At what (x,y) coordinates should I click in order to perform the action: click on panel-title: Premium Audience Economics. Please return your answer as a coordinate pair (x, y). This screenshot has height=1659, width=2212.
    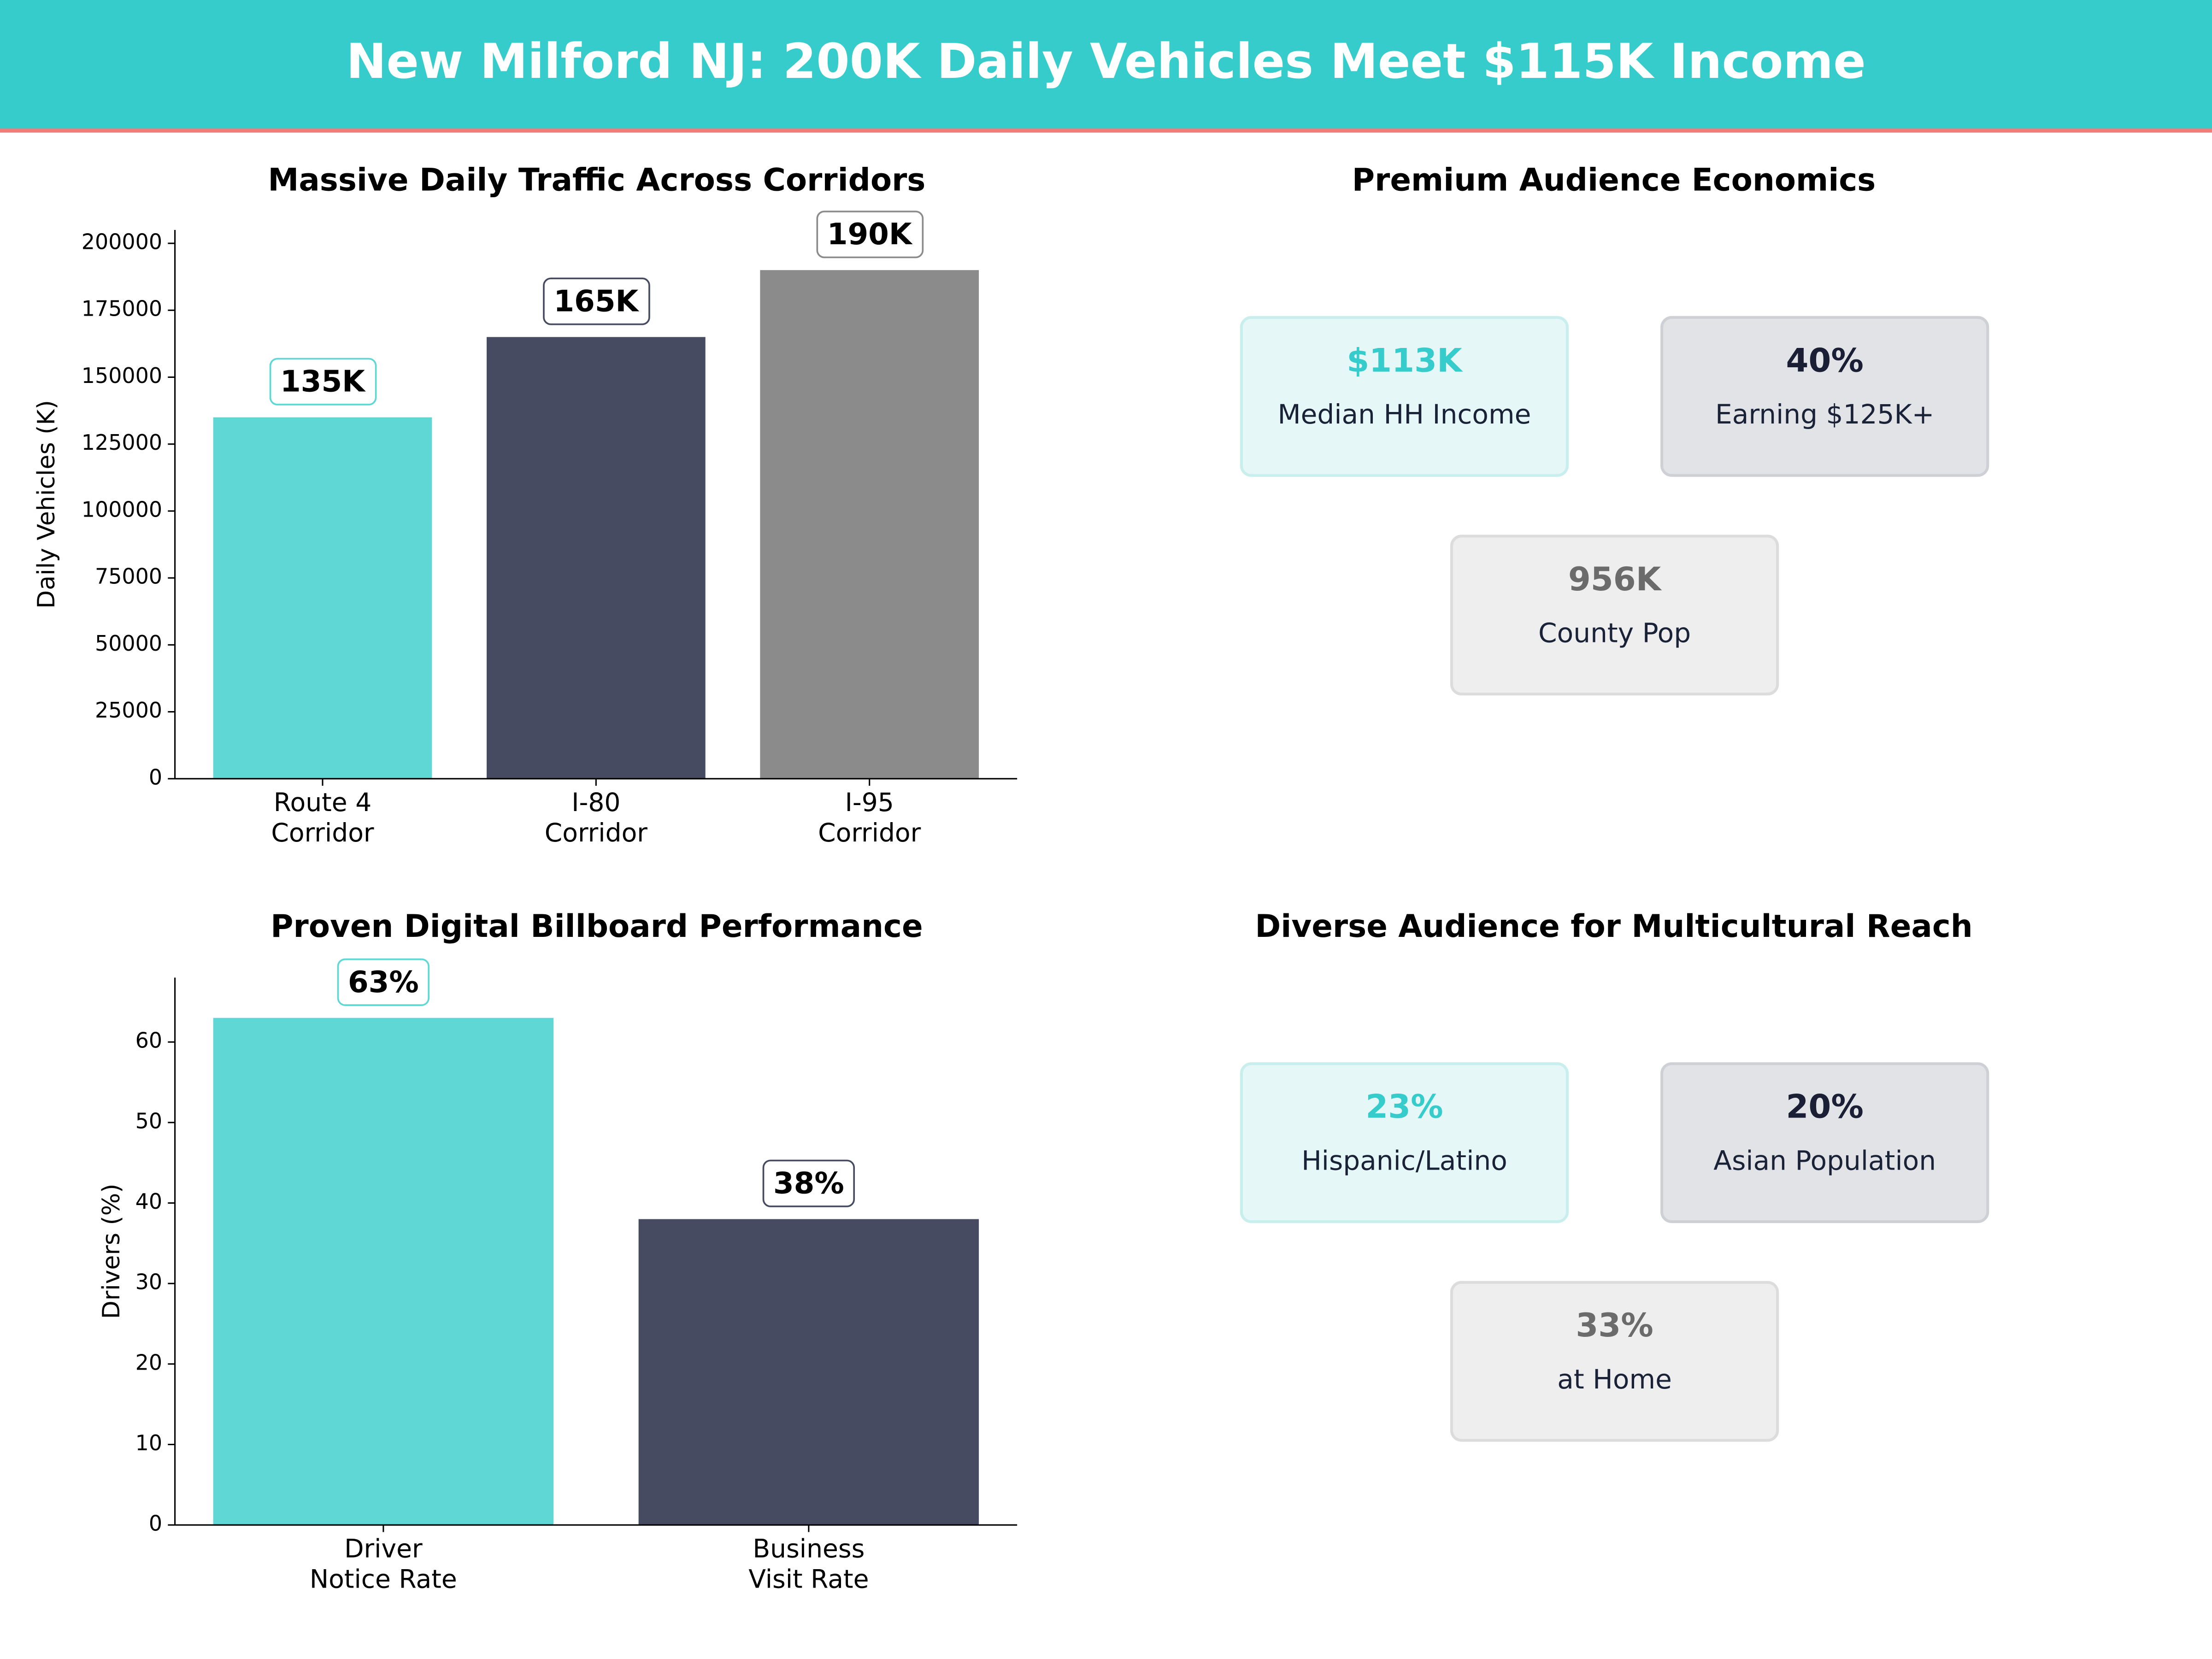
    Looking at the image, I should click on (1614, 179).